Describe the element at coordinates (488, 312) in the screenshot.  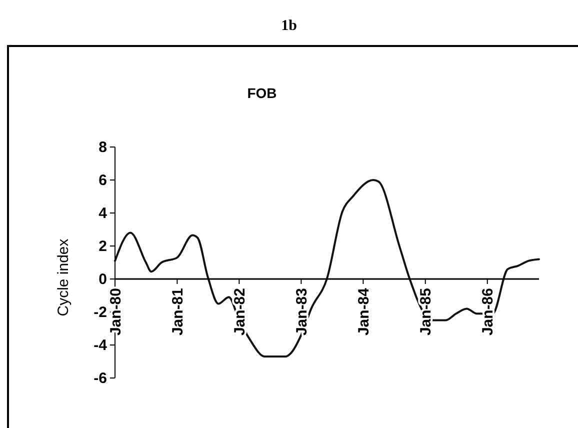
I see `x-tick-label: Jan-86` at that location.